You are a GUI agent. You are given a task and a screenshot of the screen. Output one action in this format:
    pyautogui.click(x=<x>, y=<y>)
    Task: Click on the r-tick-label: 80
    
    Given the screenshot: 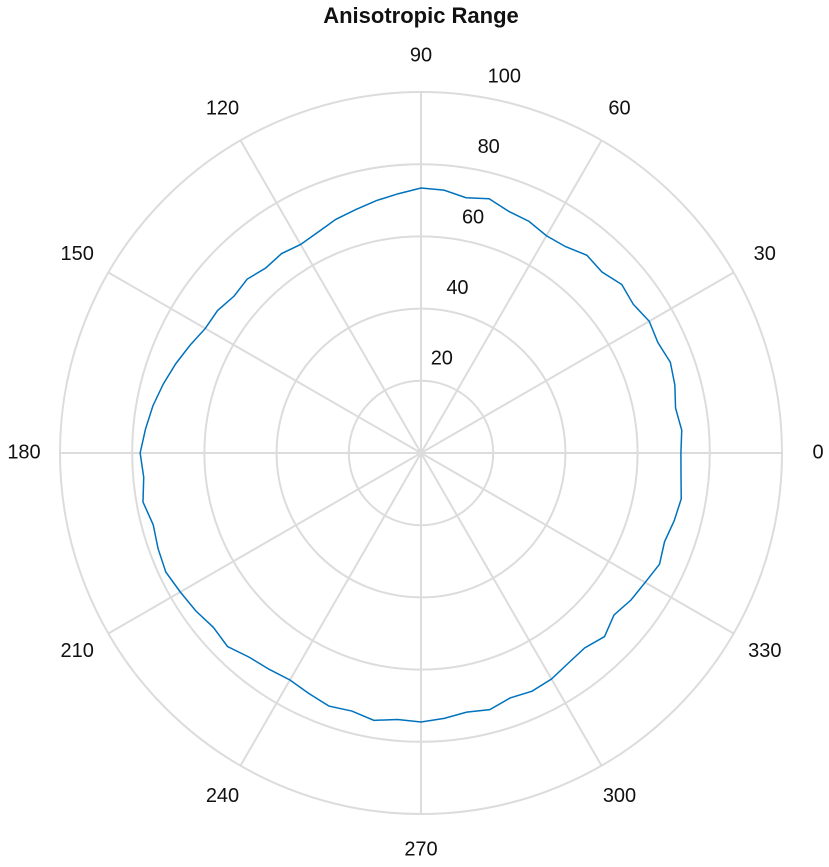 What is the action you would take?
    pyautogui.click(x=489, y=147)
    